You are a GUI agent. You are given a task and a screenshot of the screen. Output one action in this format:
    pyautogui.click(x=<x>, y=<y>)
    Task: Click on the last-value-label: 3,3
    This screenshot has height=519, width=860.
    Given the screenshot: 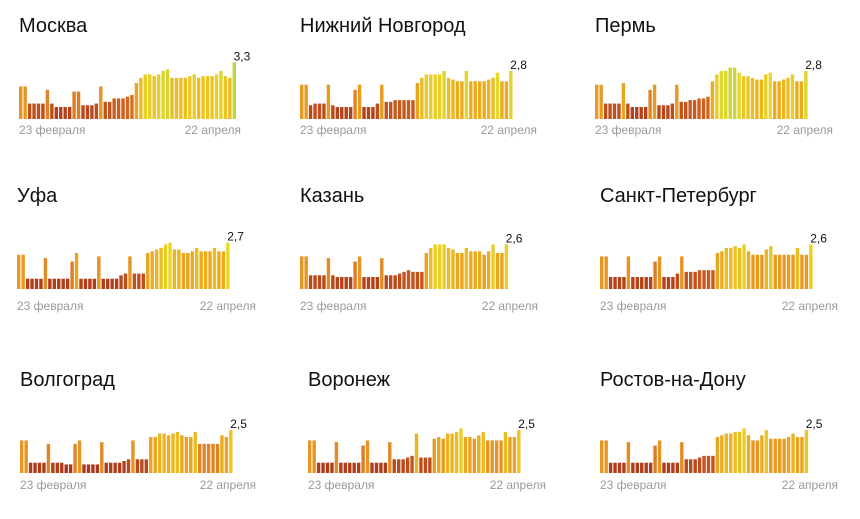 What is the action you would take?
    pyautogui.click(x=242, y=56)
    